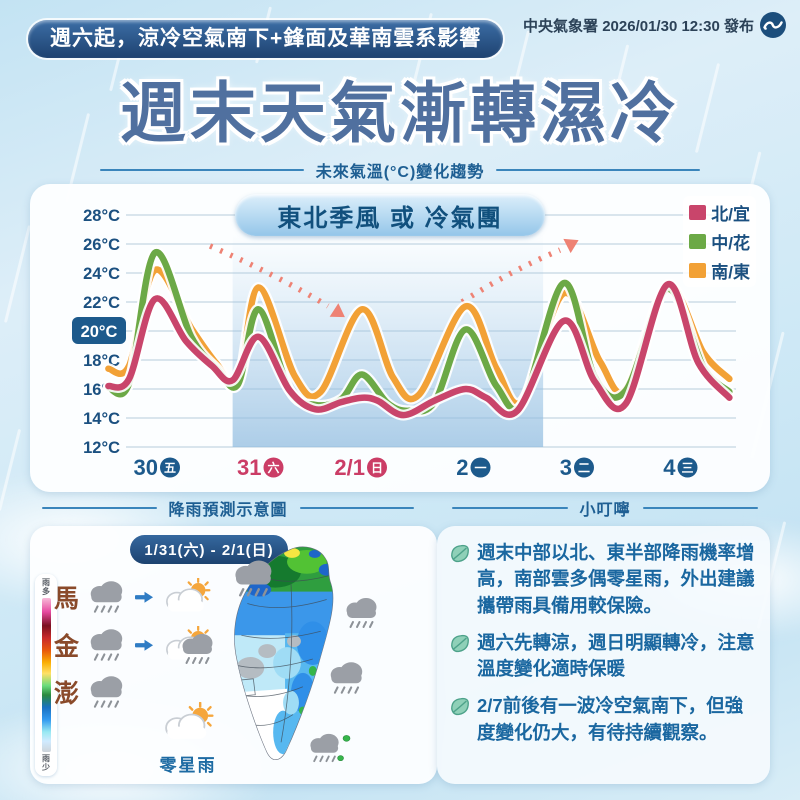  I want to click on tip-item: 週六先轉涼，週日明顯轉冷，注意溫度變化適時保暖, so click(602, 656).